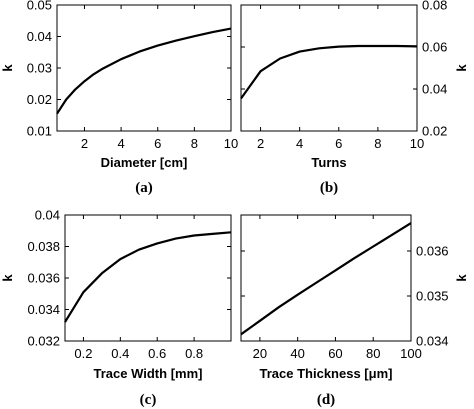 The image size is (474, 409). What do you see at coordinates (329, 72) in the screenshot?
I see `series-line-b` at bounding box center [329, 72].